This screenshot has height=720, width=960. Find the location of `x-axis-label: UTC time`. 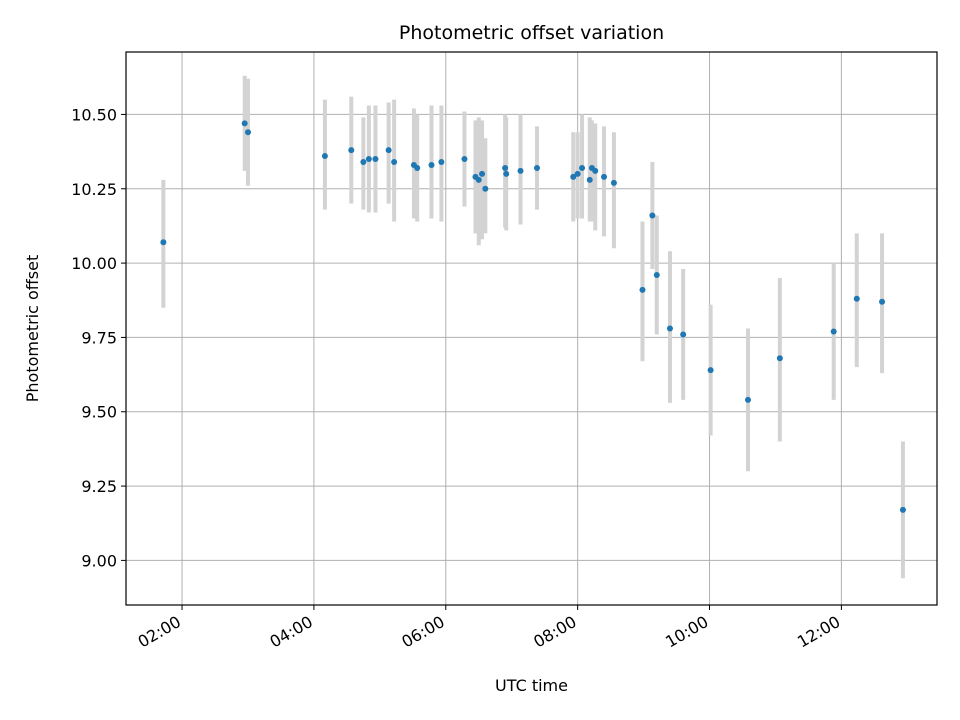

x-axis-label: UTC time is located at coordinates (531, 685).